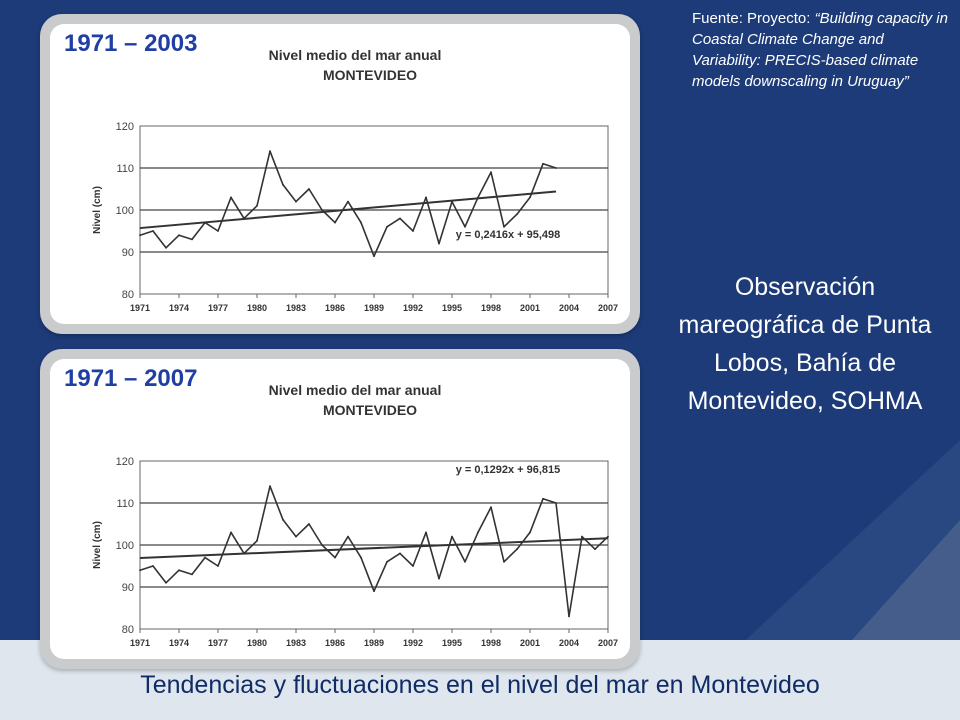 This screenshot has width=960, height=720. What do you see at coordinates (753, 18) in the screenshot?
I see `source-label: Fuente: Proyecto:` at bounding box center [753, 18].